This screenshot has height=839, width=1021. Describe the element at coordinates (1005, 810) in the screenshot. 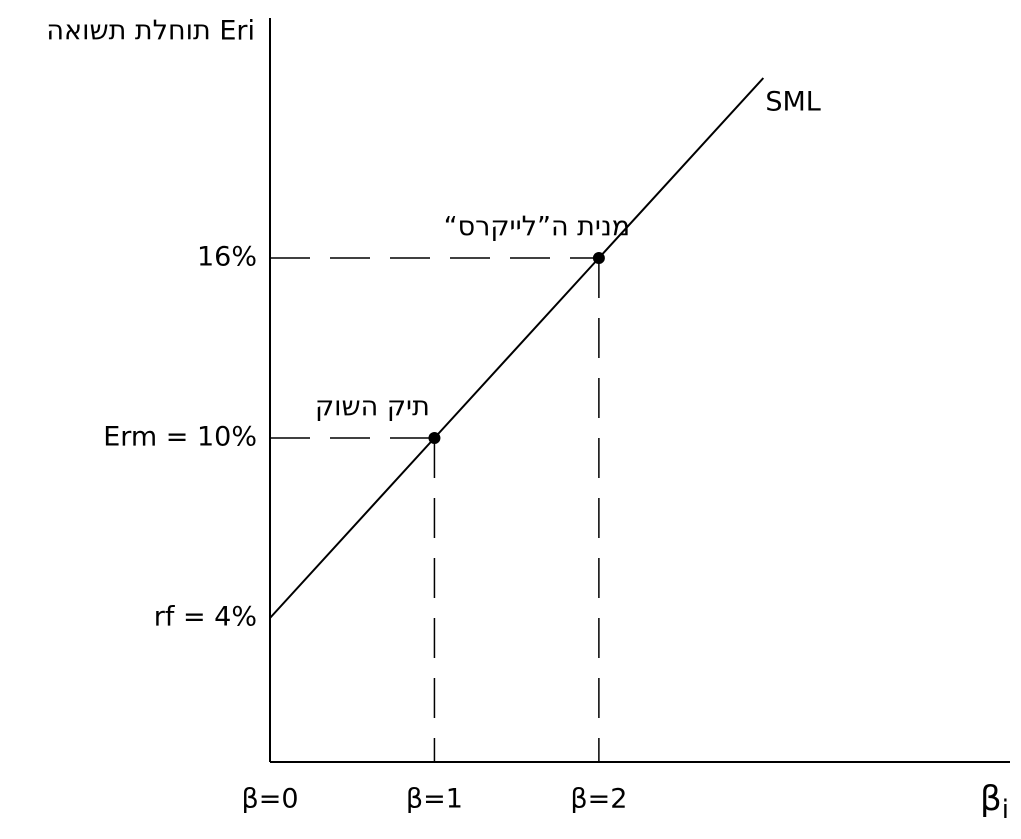

I see `x-axis-subscript: i` at that location.